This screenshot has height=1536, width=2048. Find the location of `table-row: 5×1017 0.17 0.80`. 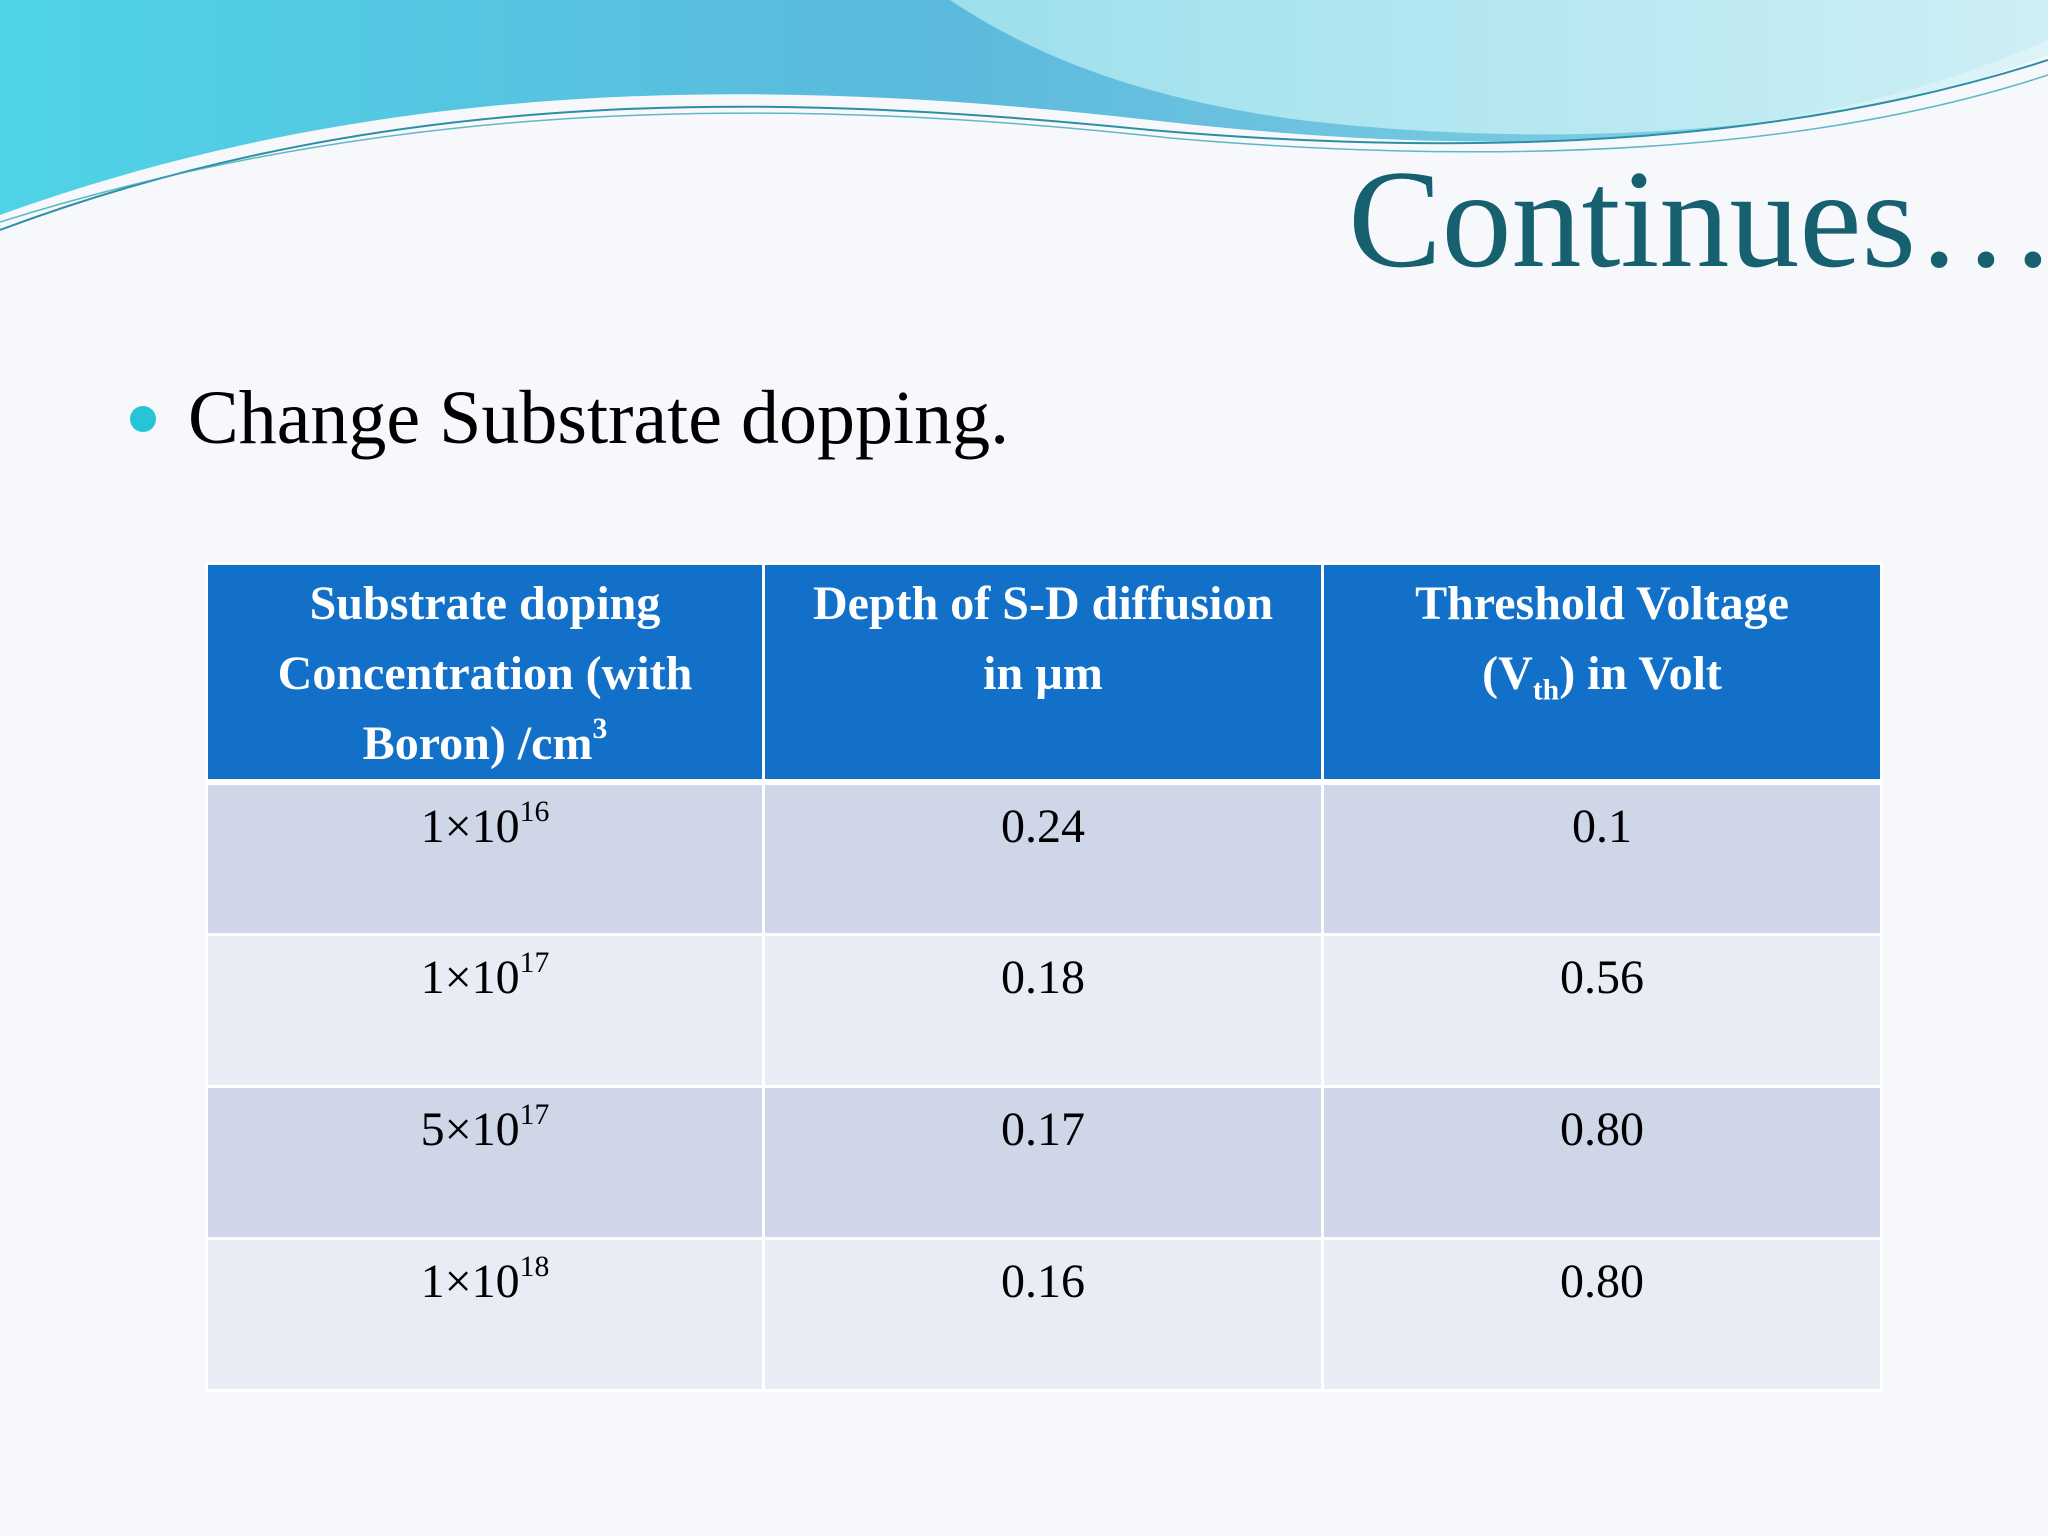

table-row: 5×1017 0.17 0.80 is located at coordinates (1044, 1162).